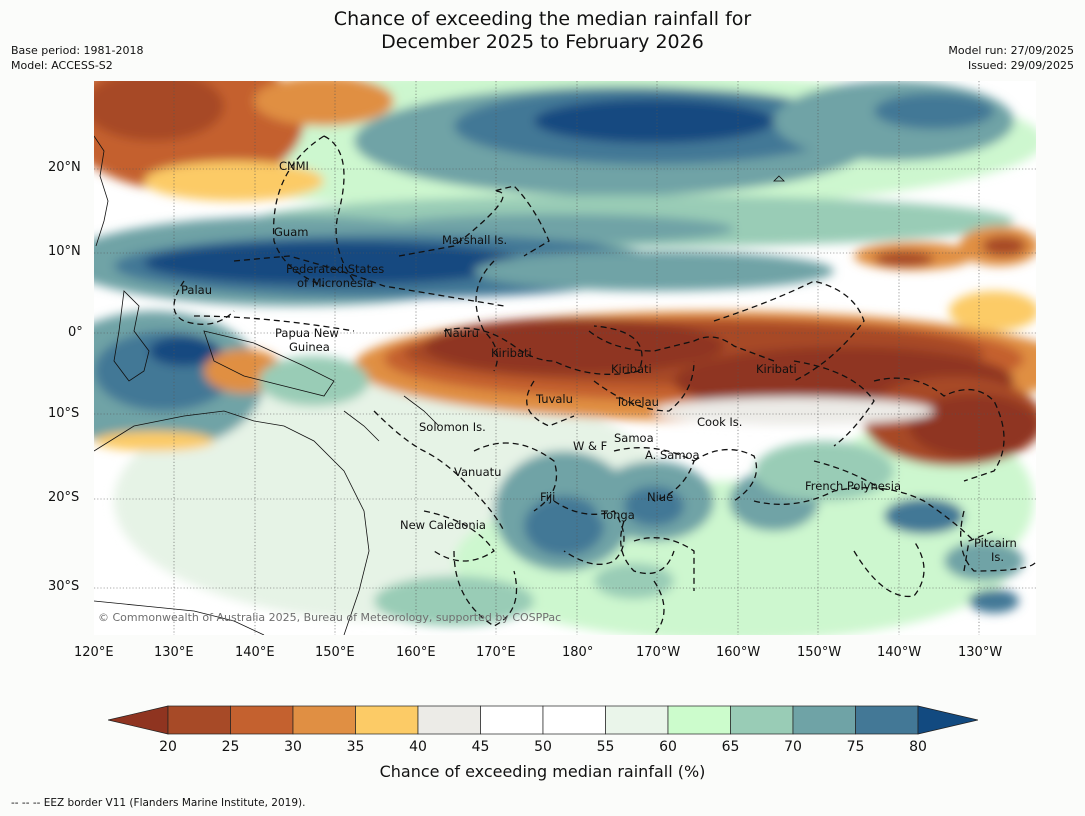  What do you see at coordinates (658, 652) in the screenshot?
I see `lon-label: 170°W` at bounding box center [658, 652].